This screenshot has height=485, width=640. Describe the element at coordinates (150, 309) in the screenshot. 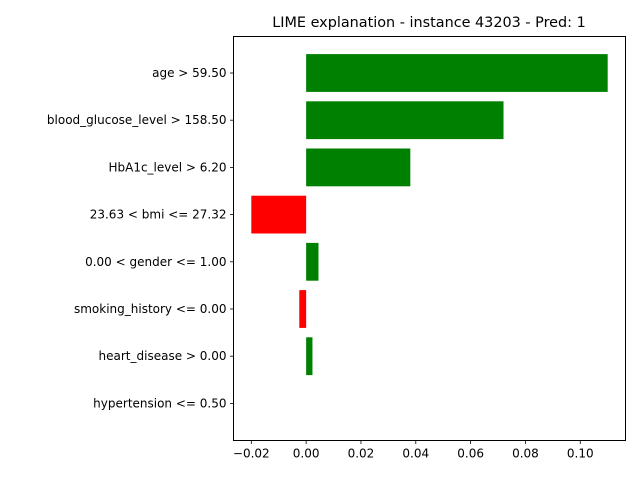

I see `y-tick-label-5: smoking_history <= 0.00` at that location.